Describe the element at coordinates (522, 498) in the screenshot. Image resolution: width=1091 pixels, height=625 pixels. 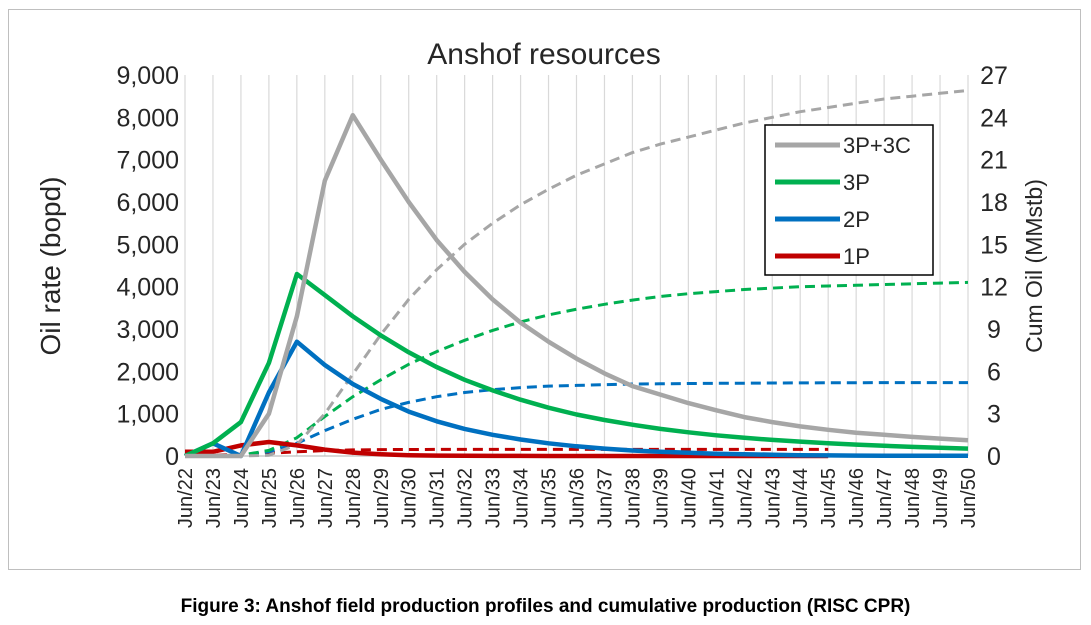
I see `x-tick-label: Jun/34` at that location.